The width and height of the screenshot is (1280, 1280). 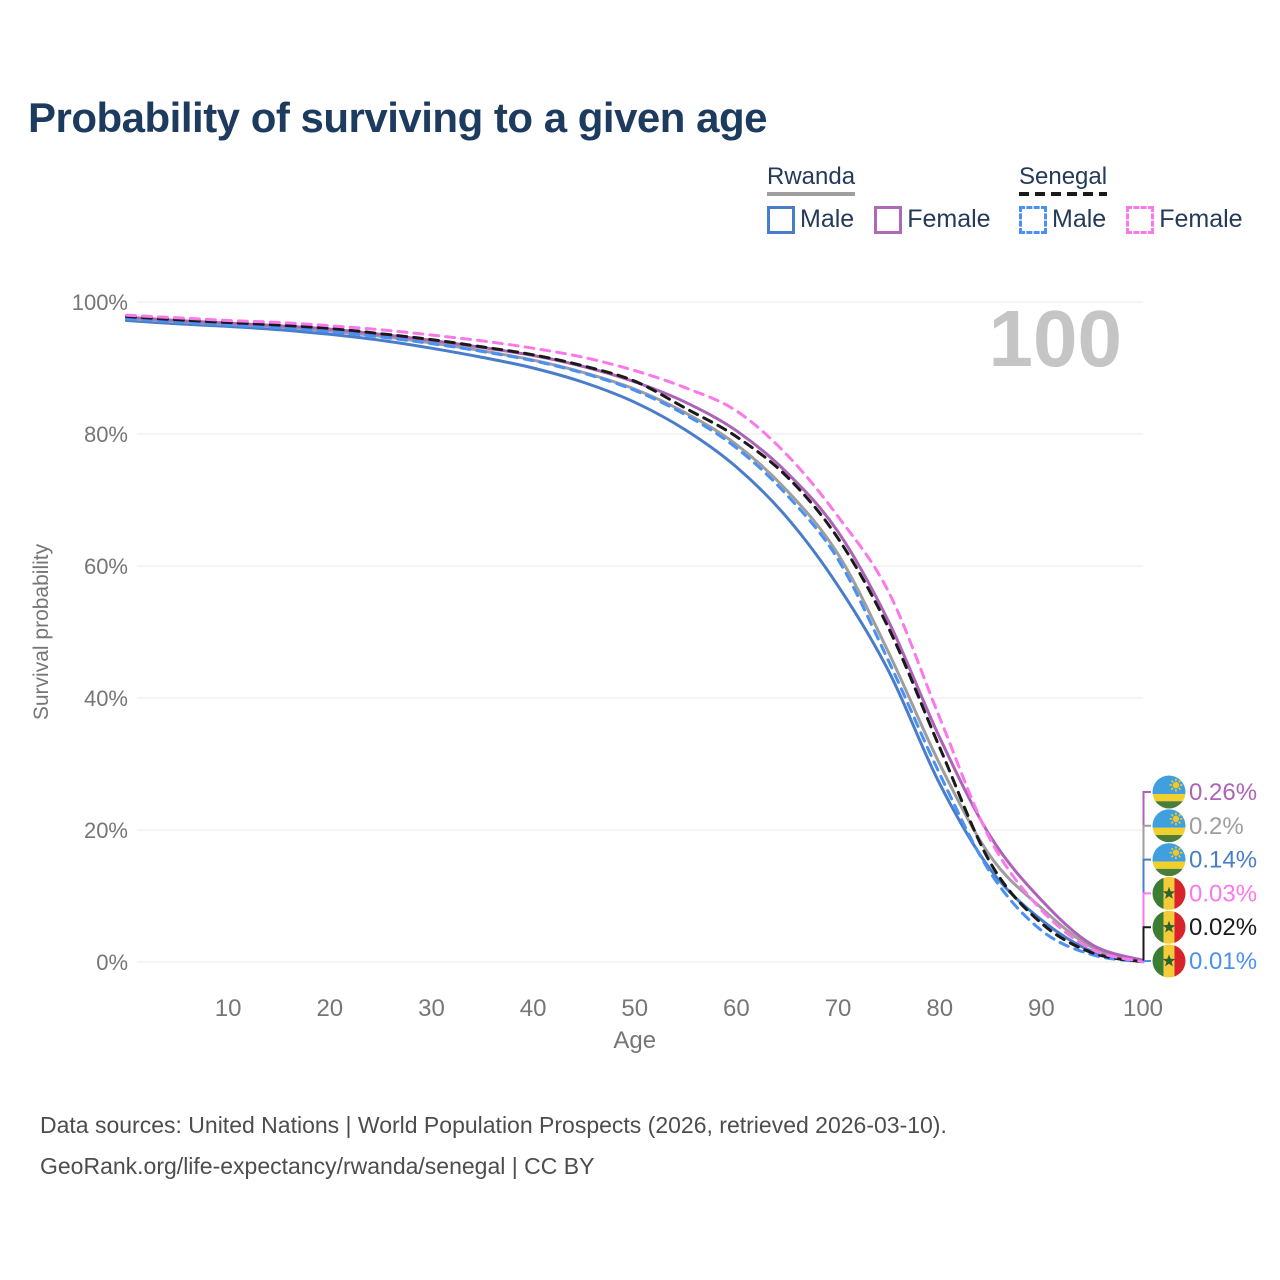 I want to click on x-tick-label: 40, so click(x=533, y=1008).